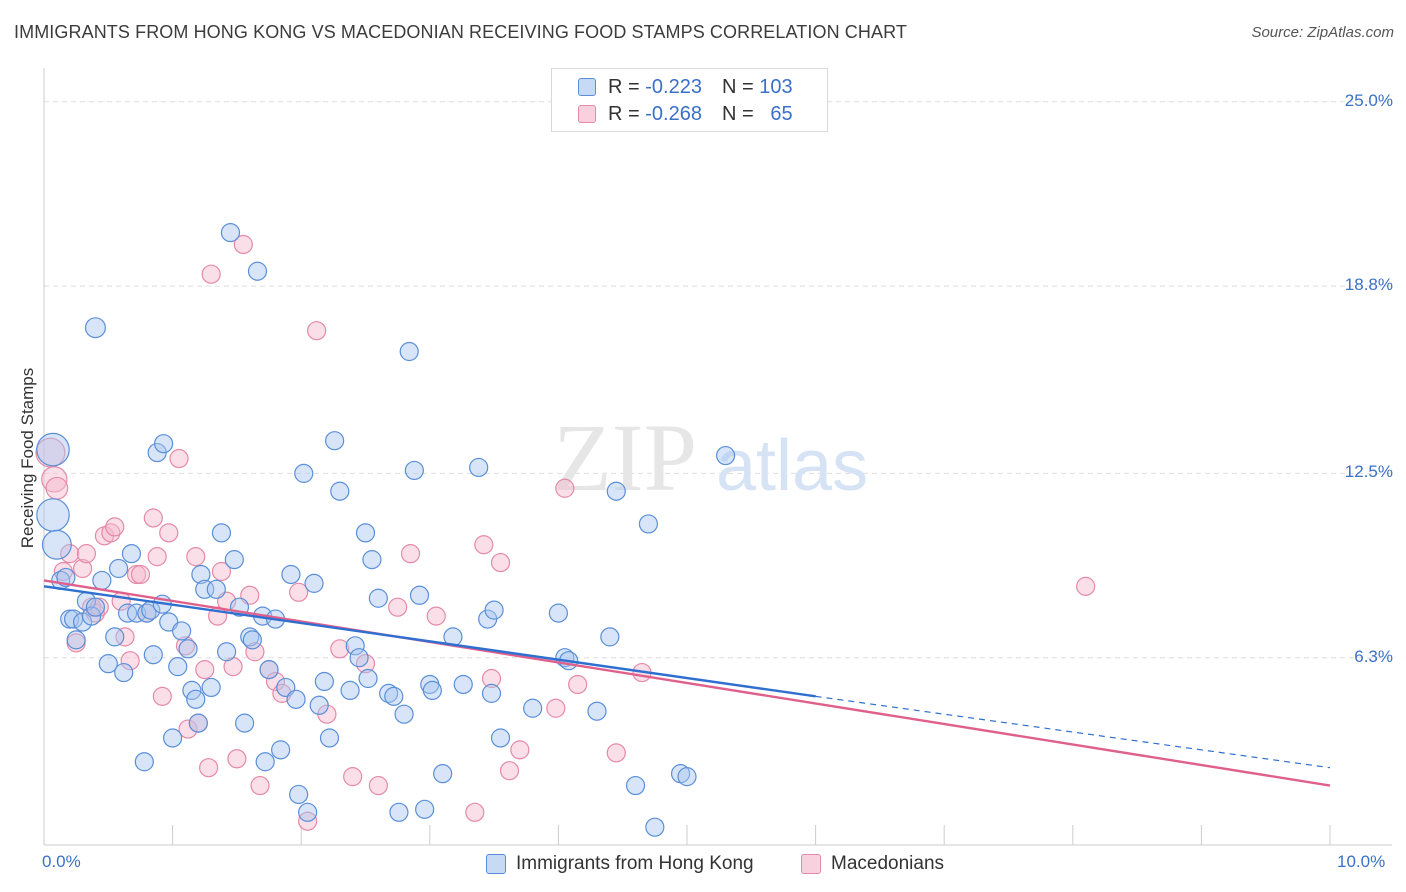  Describe the element at coordinates (587, 87) in the screenshot. I see `legend-swatch-hong-kong` at that location.